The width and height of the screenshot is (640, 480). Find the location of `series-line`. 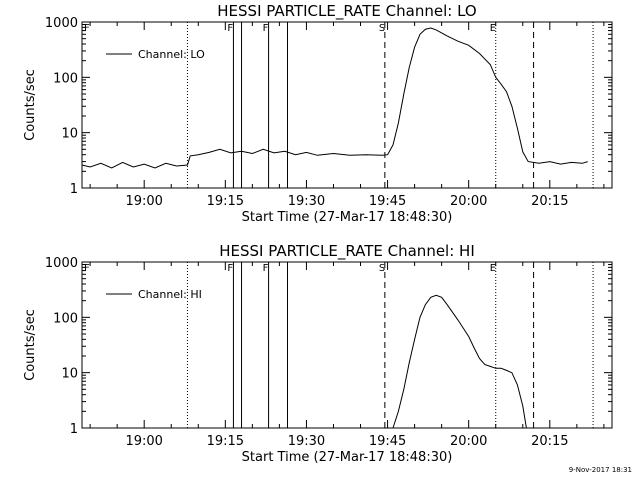

series-line is located at coordinates (459, 361).